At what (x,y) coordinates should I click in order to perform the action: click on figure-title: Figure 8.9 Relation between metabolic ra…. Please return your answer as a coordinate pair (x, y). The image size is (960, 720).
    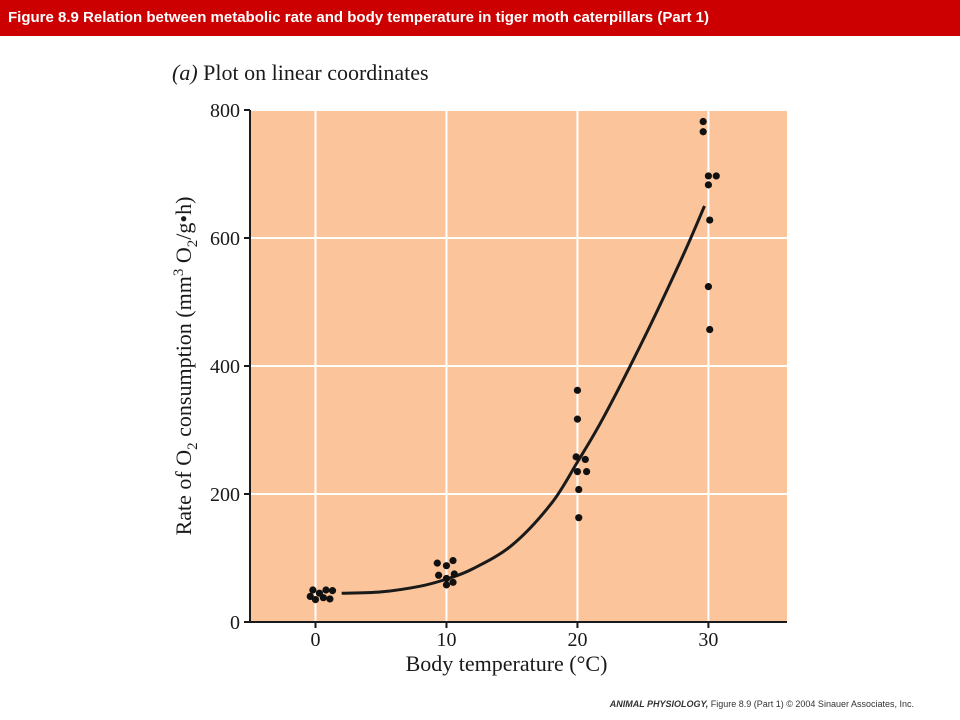
    Looking at the image, I should click on (359, 17).